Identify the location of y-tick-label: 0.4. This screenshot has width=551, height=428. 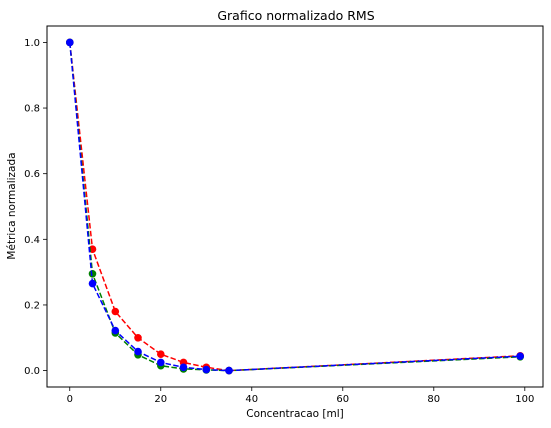
(32, 240).